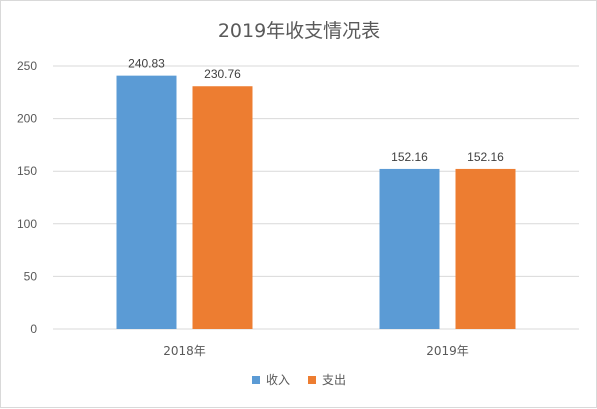 Image resolution: width=597 pixels, height=409 pixels. I want to click on y-tick-label: 200, so click(27, 119).